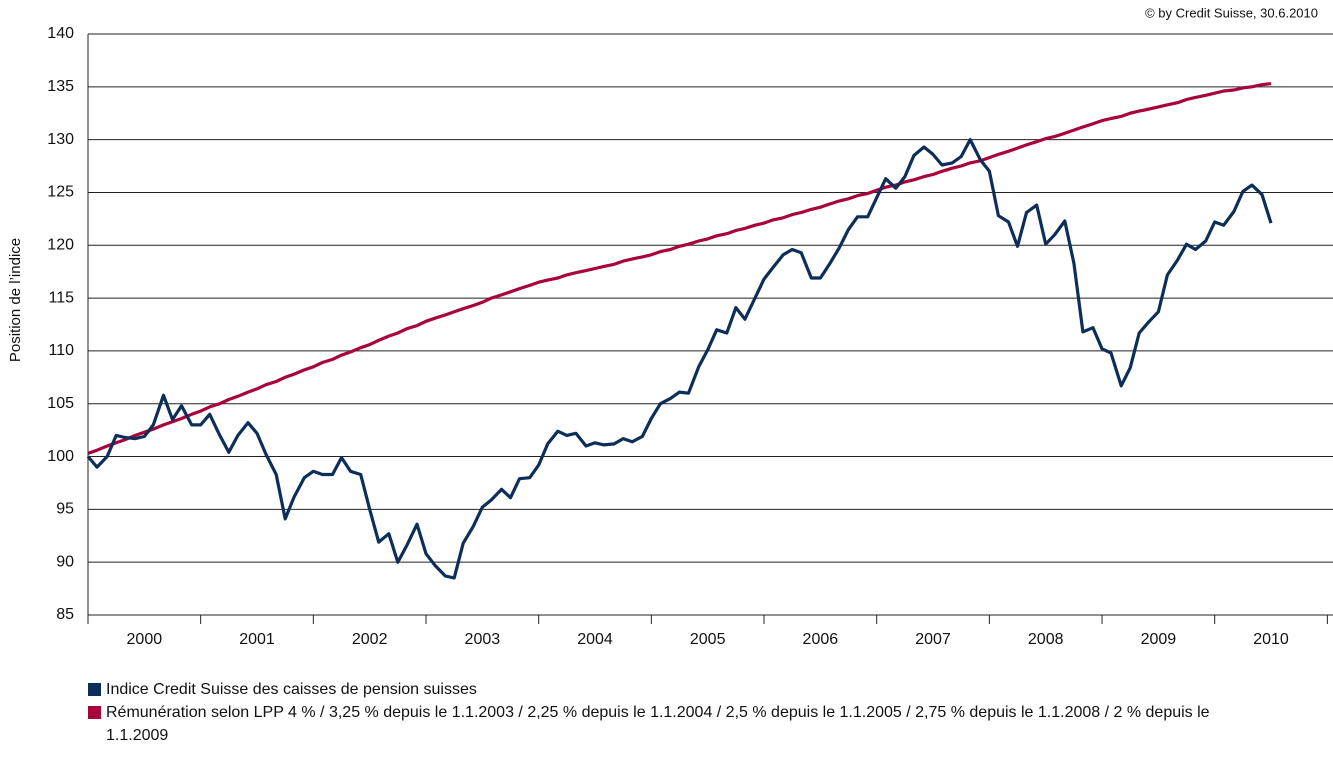 The height and width of the screenshot is (758, 1333). I want to click on x-tick-label: 2008, so click(1046, 639).